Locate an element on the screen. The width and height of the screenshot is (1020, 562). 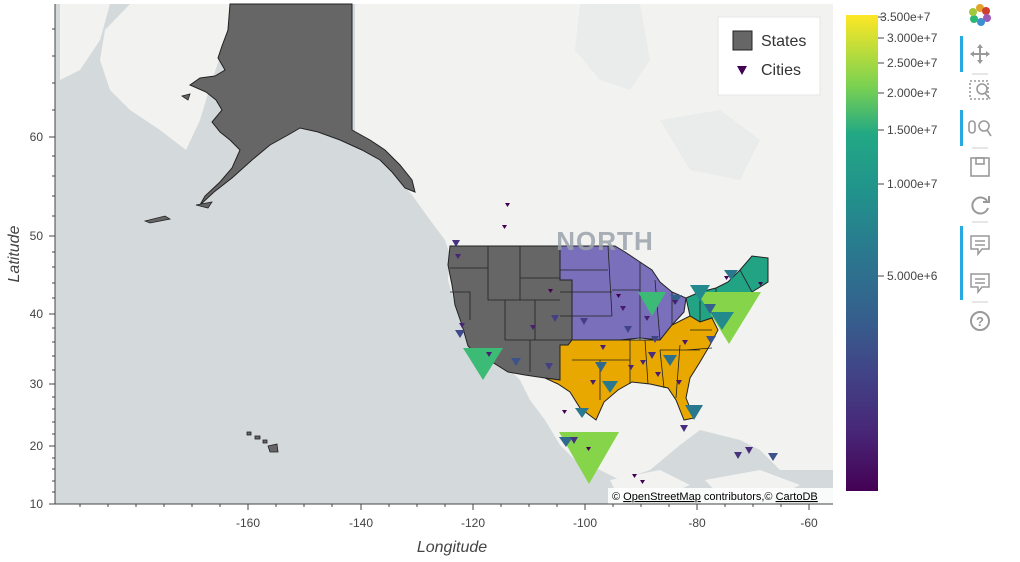
pan-active-indicator is located at coordinates (961, 54).